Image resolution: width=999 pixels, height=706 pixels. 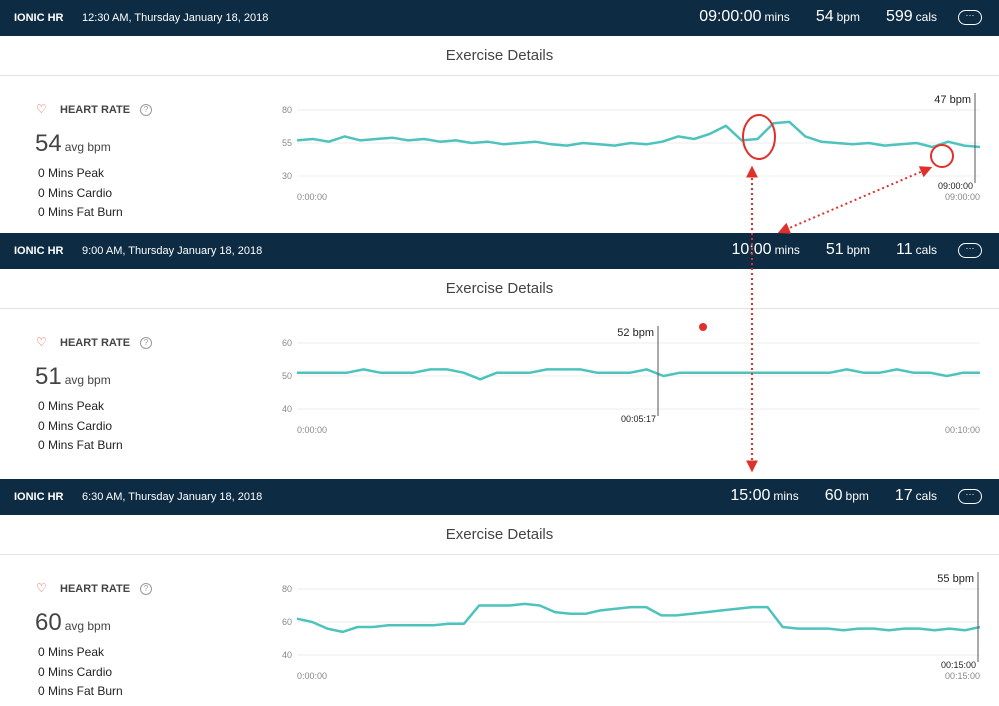 I want to click on datetime: 6:30 AM, Thursday January 18, 2018, so click(x=172, y=497).